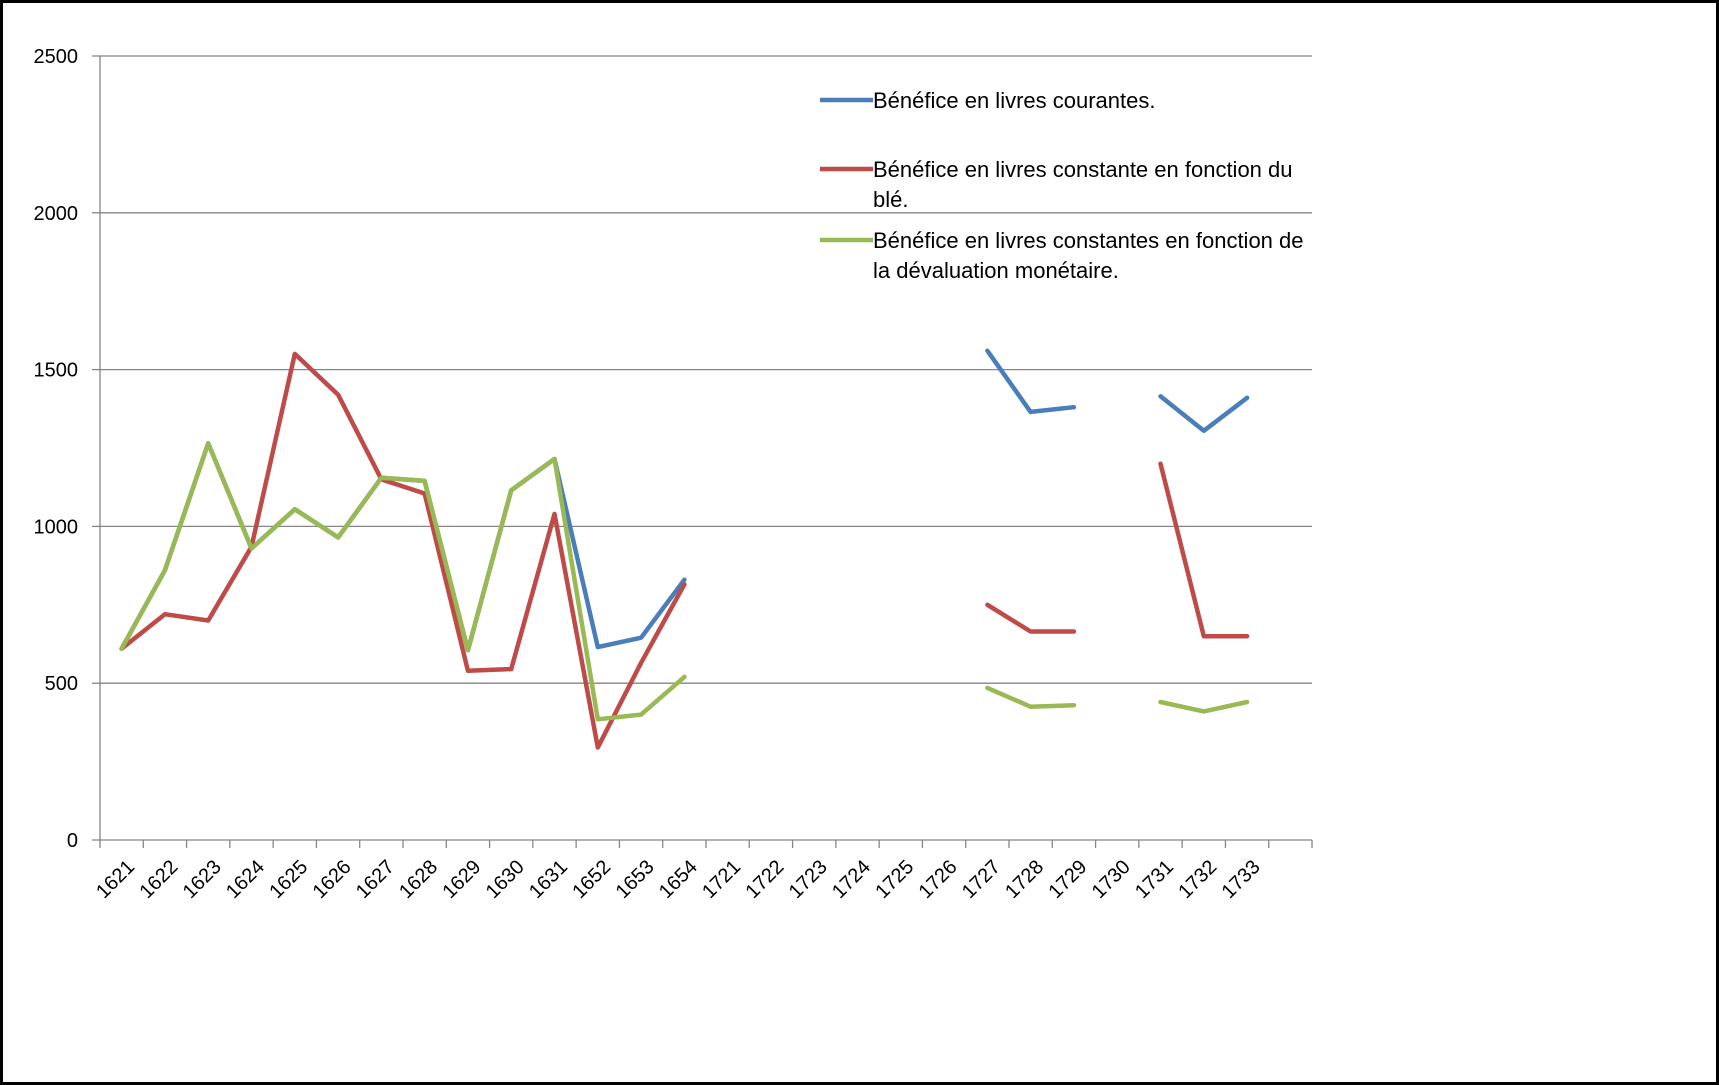 This screenshot has width=1719, height=1085. I want to click on legend-label-1: Bénéfice en livres courantes., so click(1014, 100).